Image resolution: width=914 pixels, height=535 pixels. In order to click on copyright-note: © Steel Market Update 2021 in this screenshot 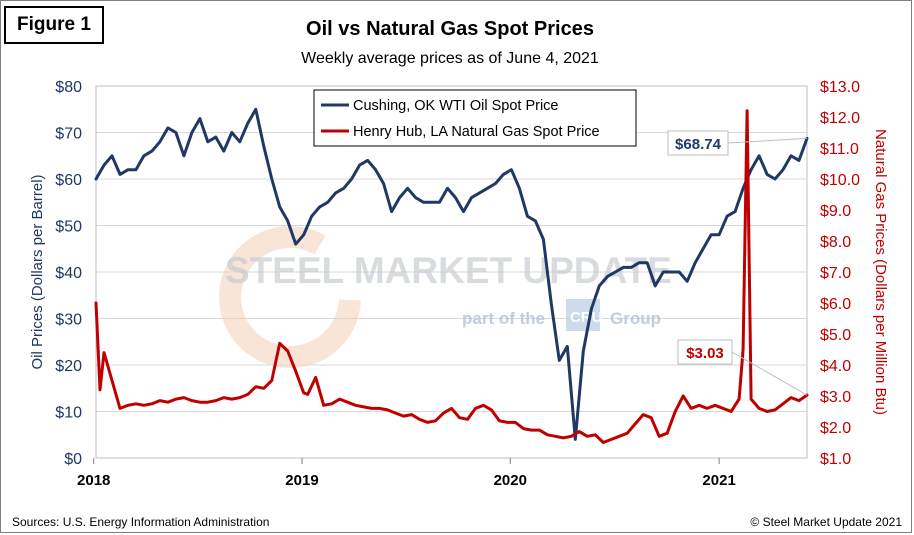, I will do `click(826, 522)`.